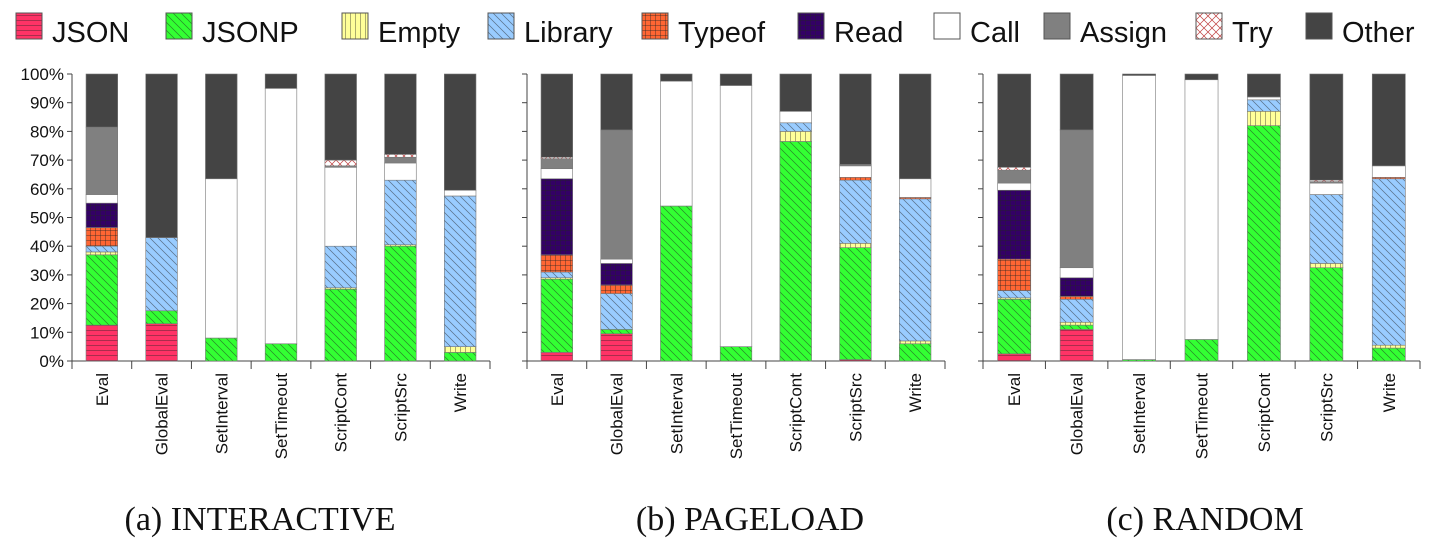  I want to click on legend-item-call: Call, so click(976, 30).